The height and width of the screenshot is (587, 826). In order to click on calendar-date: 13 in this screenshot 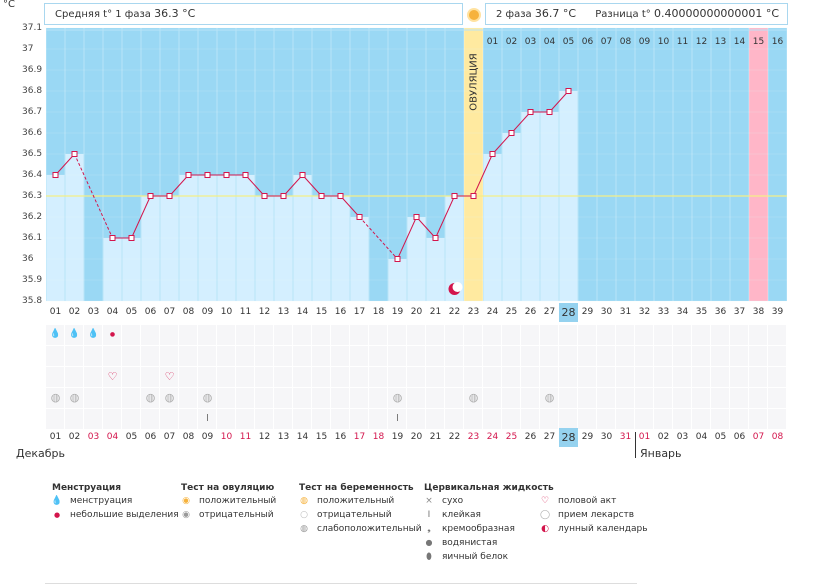, I will do `click(283, 437)`.